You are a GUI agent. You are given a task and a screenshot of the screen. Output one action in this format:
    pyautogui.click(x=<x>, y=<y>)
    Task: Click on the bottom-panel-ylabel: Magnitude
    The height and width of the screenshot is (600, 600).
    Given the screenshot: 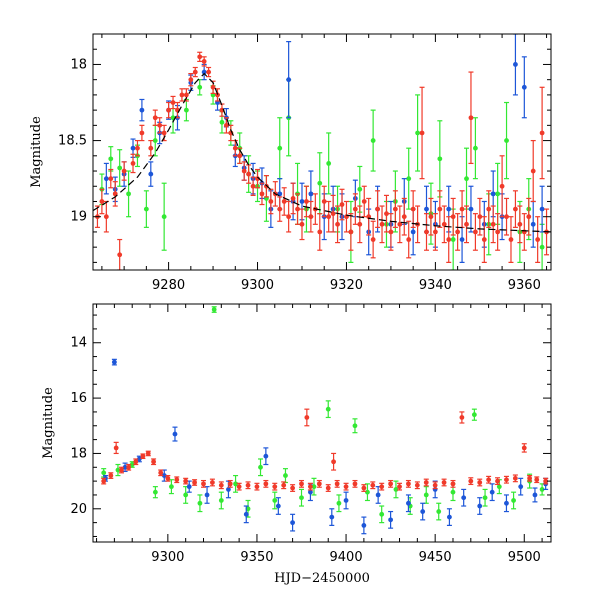 What is the action you would take?
    pyautogui.click(x=48, y=423)
    